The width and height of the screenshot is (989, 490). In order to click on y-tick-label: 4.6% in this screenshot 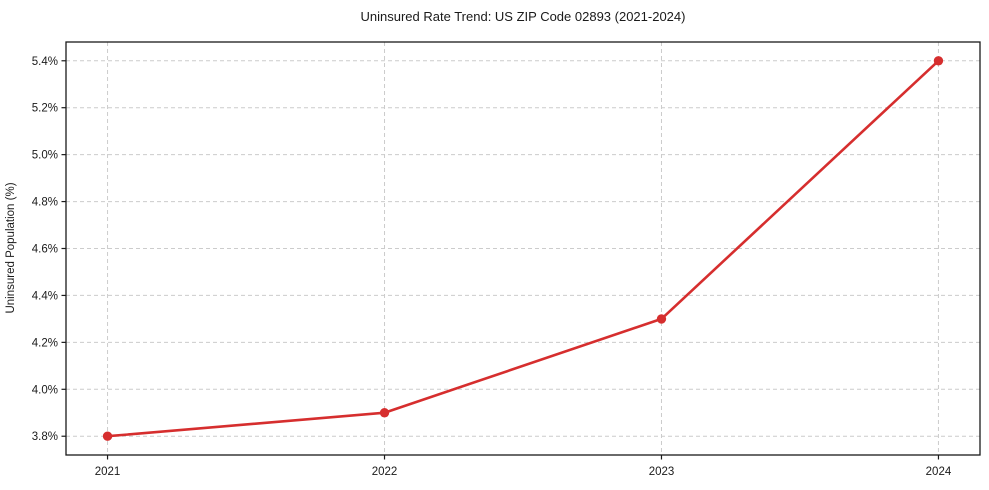, I will do `click(45, 250)`.